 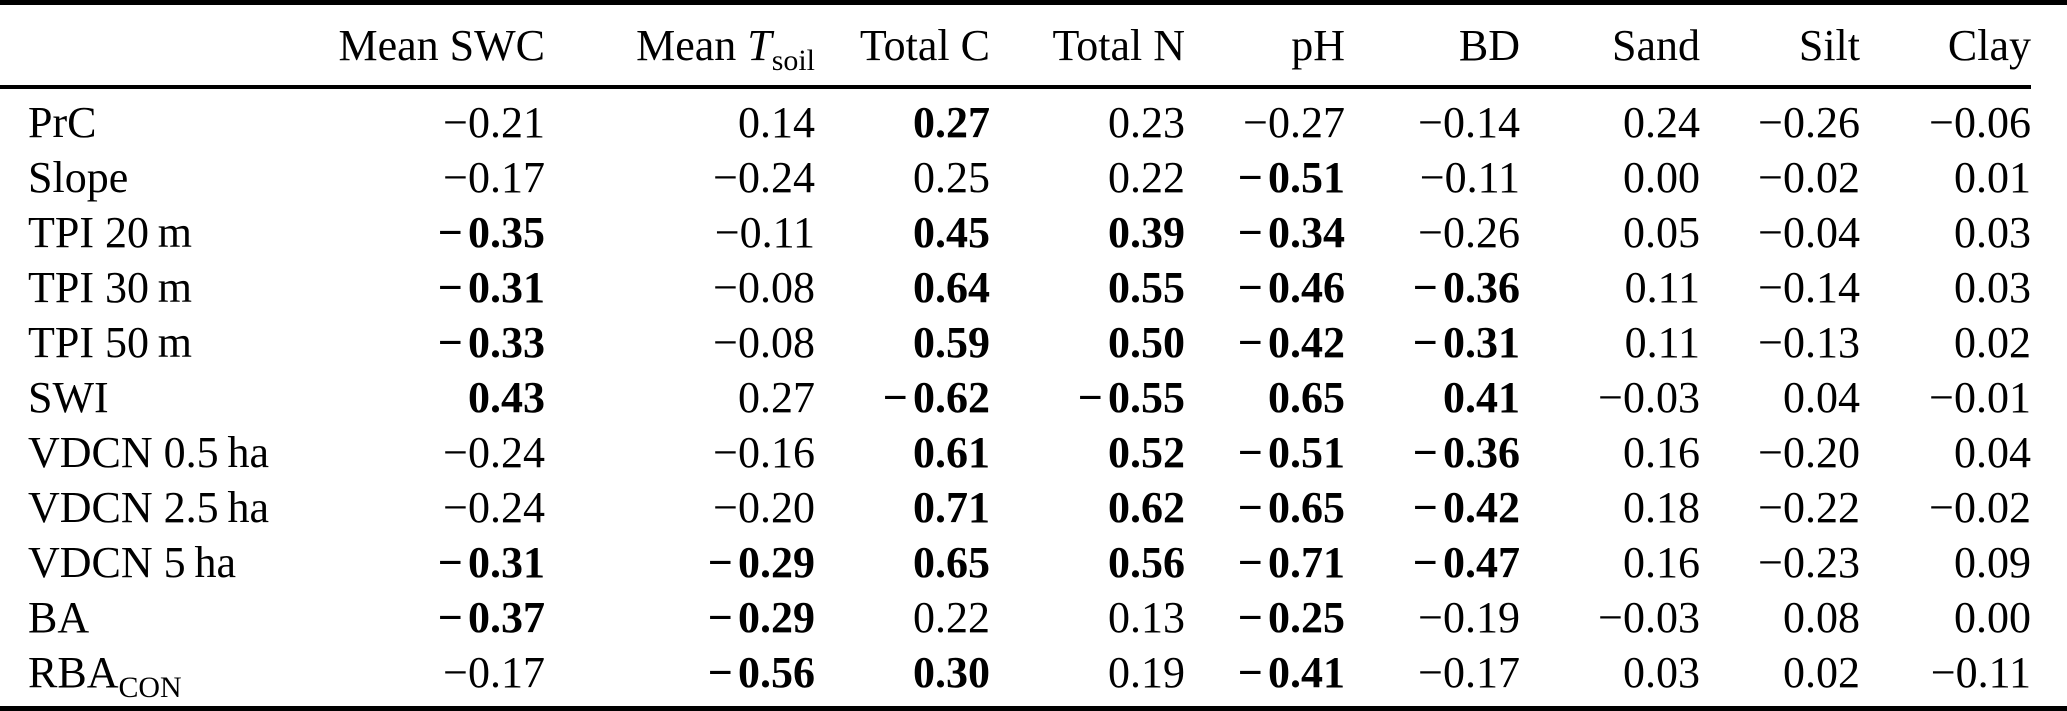 What do you see at coordinates (1992, 177) in the screenshot?
I see `cell-slope-clay: 0.01` at bounding box center [1992, 177].